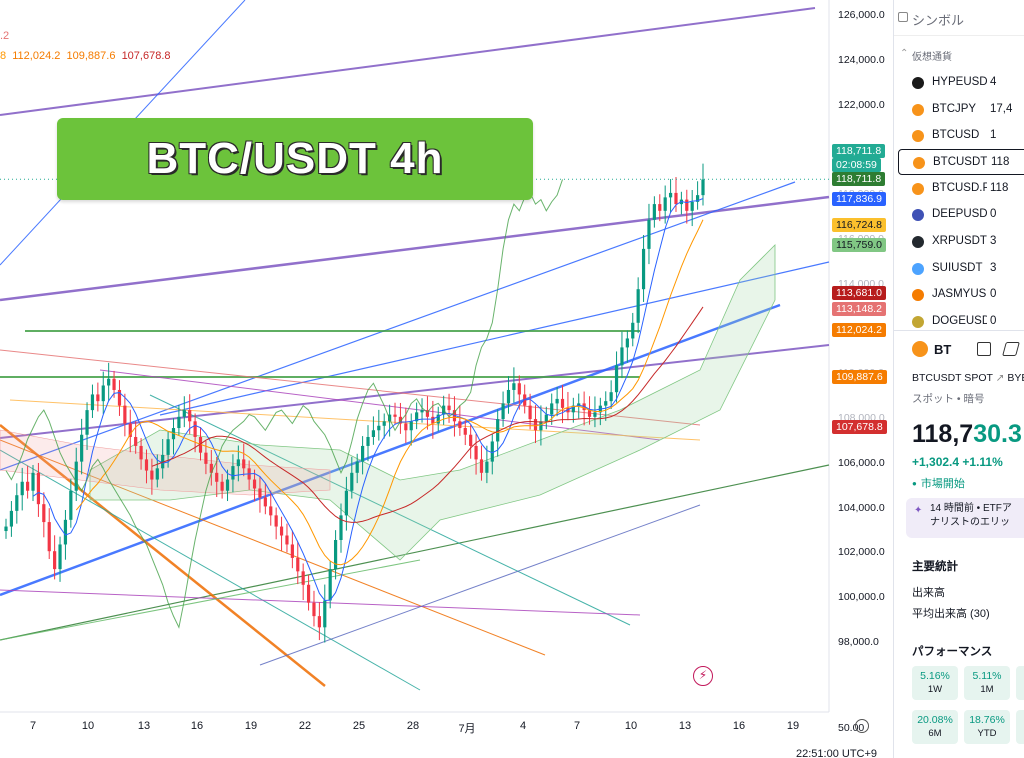 This screenshot has height=758, width=1024. What do you see at coordinates (33, 726) in the screenshot?
I see `x-tick-label: 7` at bounding box center [33, 726].